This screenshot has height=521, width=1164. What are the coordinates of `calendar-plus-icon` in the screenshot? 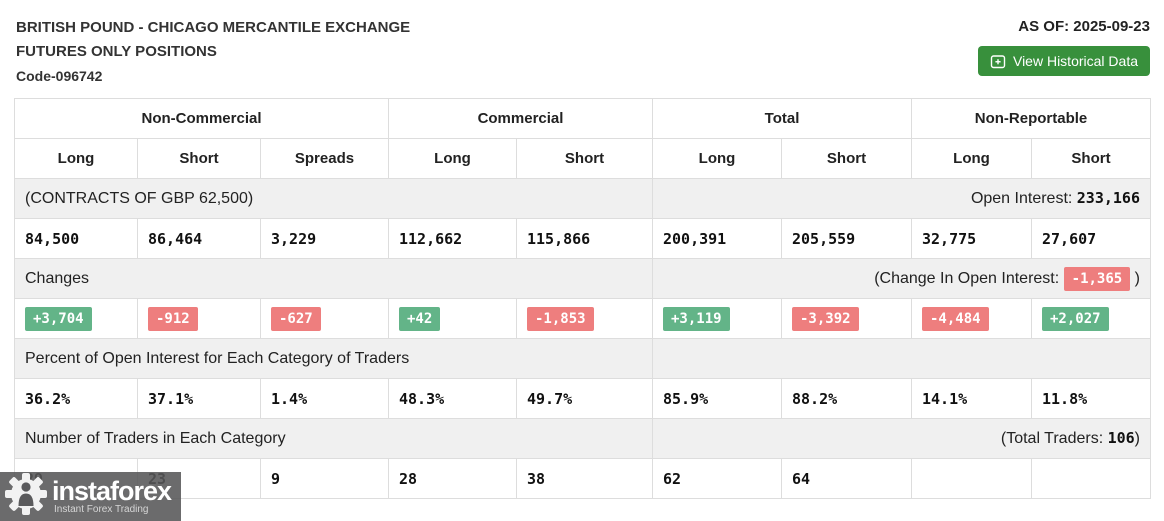 It's located at (998, 61).